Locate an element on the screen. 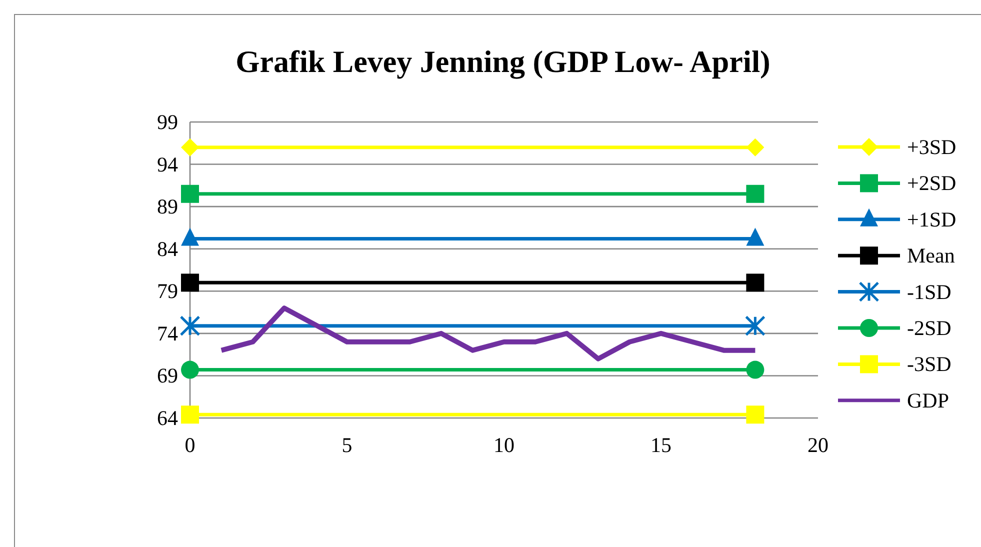 The height and width of the screenshot is (547, 981). legend-label: GDP is located at coordinates (928, 400).